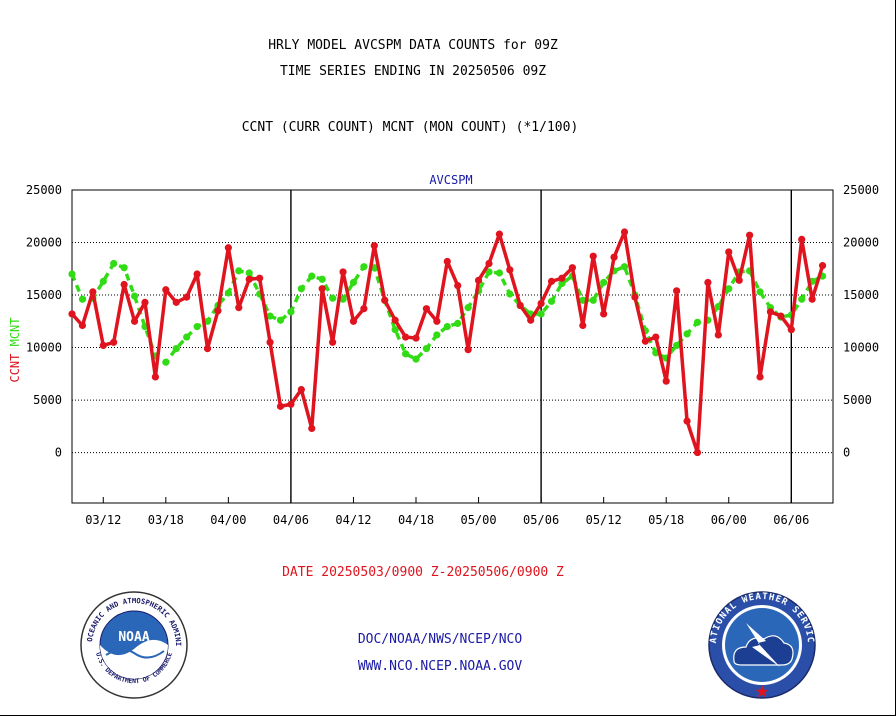 The width and height of the screenshot is (896, 716). Describe the element at coordinates (228, 520) in the screenshot. I see `x-tick-label: 04/00` at that location.